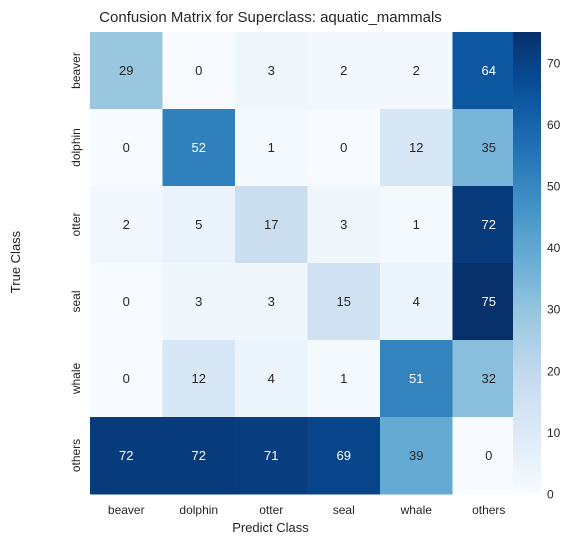 This screenshot has width=572, height=545. What do you see at coordinates (198, 510) in the screenshot?
I see `x-tick-label: dolphin` at bounding box center [198, 510].